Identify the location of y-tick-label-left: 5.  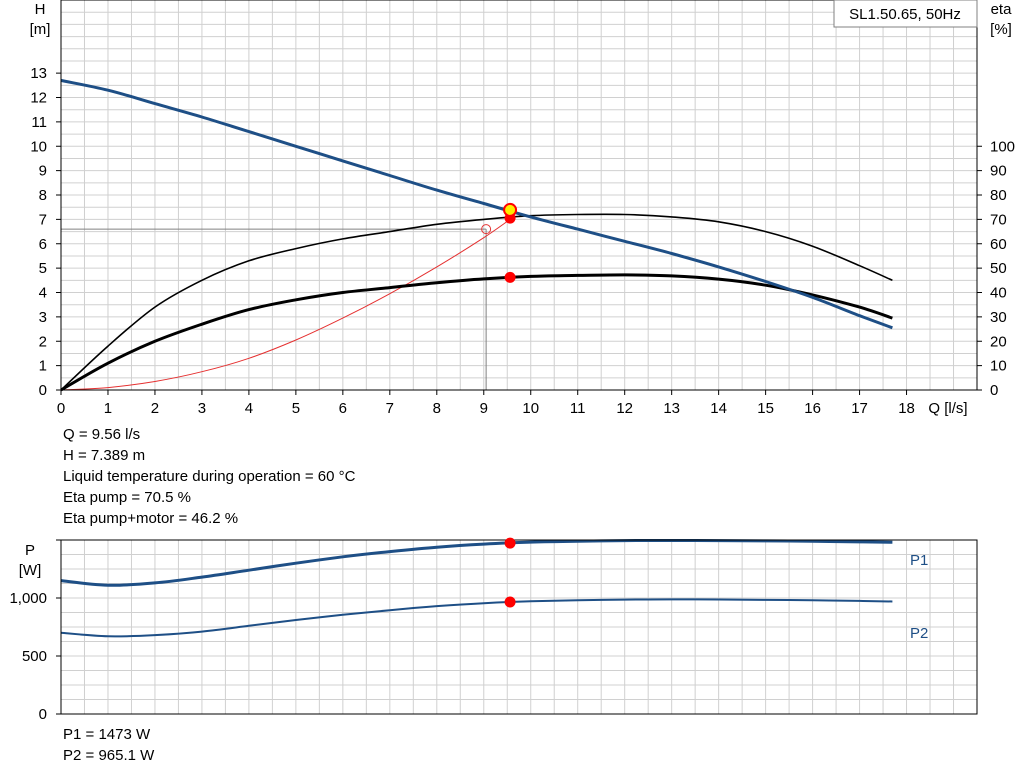
(43, 268).